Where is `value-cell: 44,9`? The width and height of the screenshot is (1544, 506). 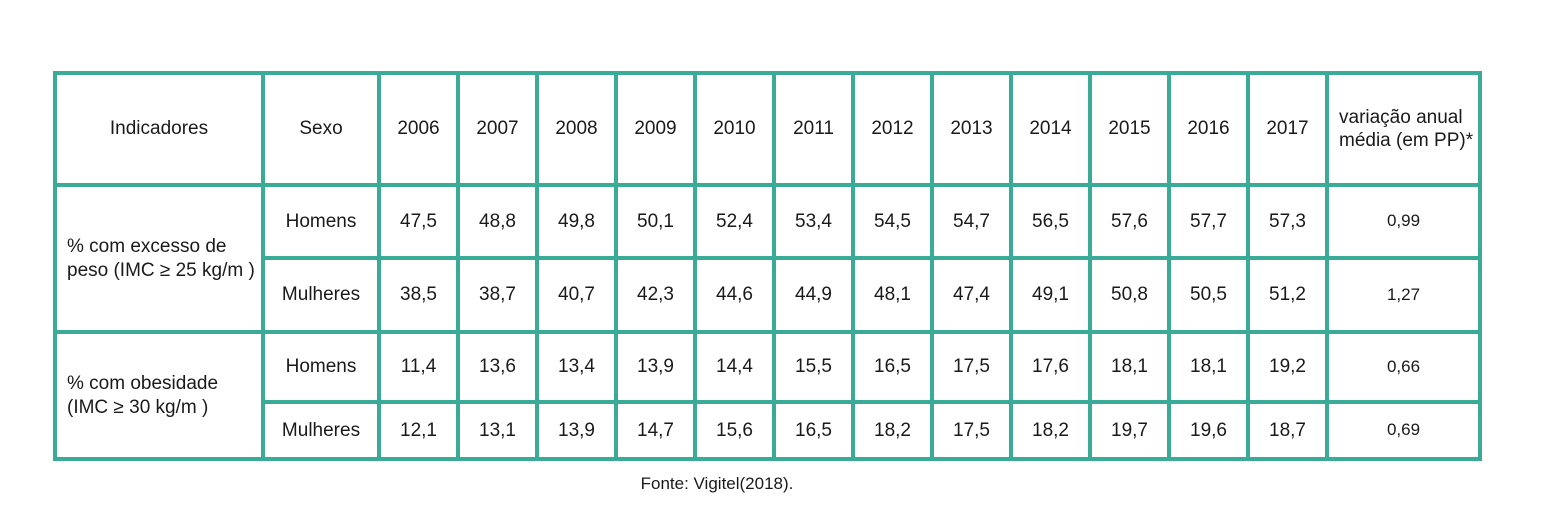 value-cell: 44,9 is located at coordinates (813, 295).